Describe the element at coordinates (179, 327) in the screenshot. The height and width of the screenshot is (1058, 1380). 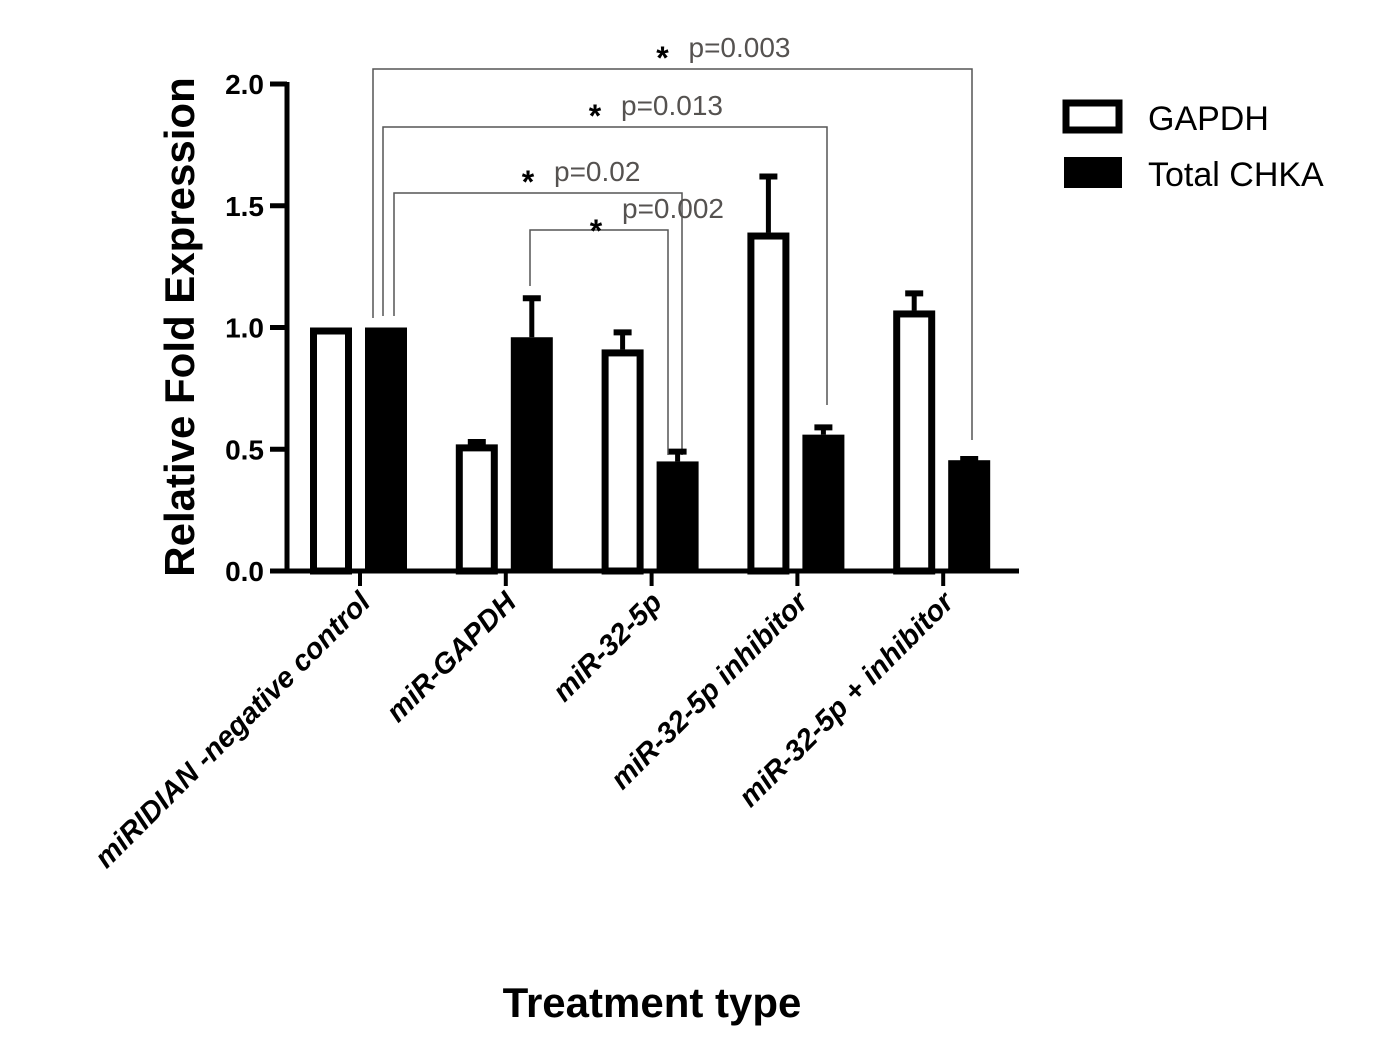
I see `y-axis-title: Relative Fold Expression` at that location.